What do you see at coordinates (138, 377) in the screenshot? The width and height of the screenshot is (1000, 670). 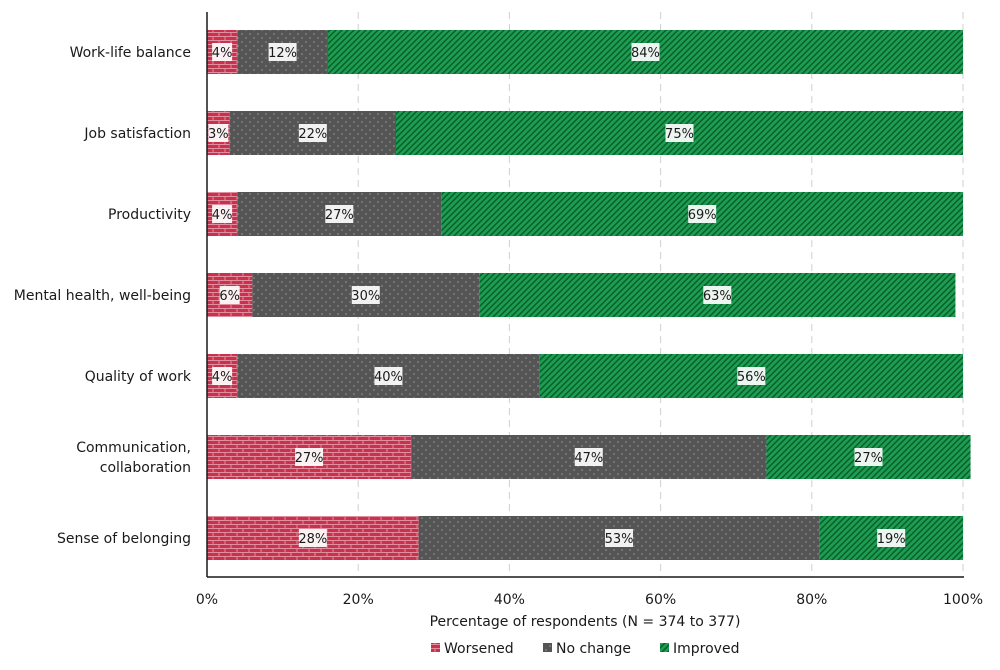 I see `category-label: Quality of work` at bounding box center [138, 377].